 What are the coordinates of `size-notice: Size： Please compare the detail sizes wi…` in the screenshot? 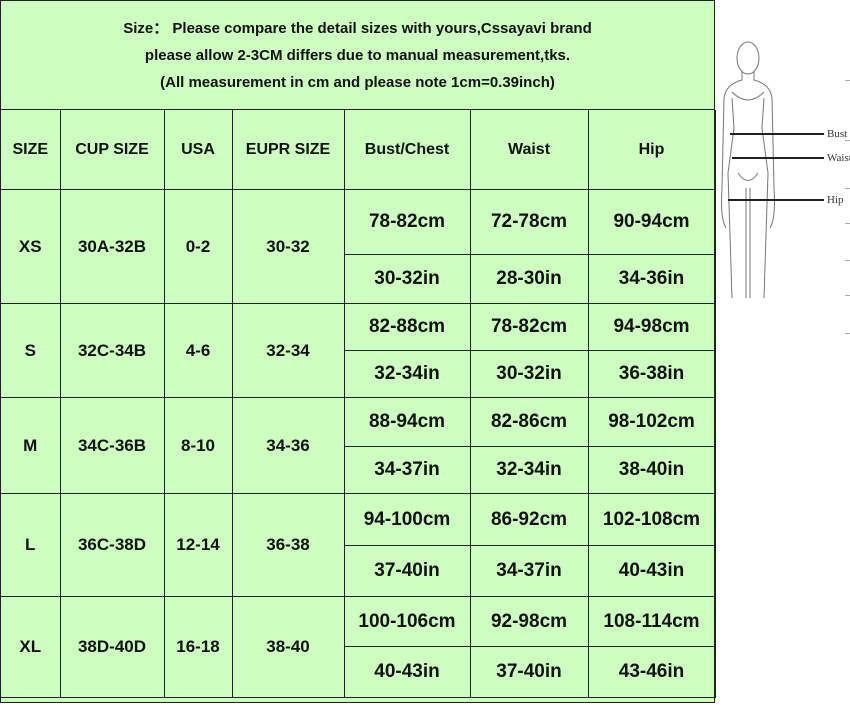 It's located at (357, 55).